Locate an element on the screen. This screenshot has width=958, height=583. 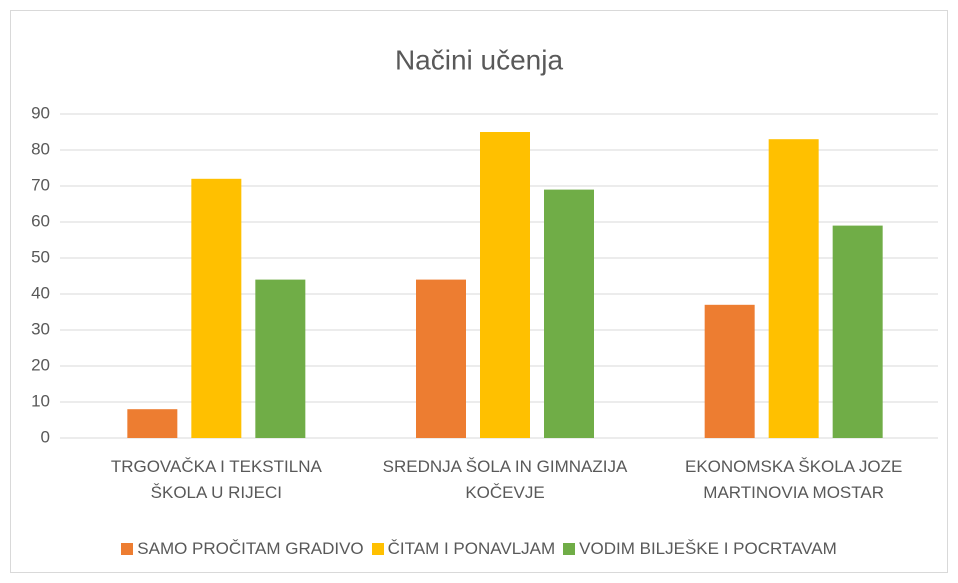
legend-label: SAMO PROČITAM GRADIVO is located at coordinates (250, 548).